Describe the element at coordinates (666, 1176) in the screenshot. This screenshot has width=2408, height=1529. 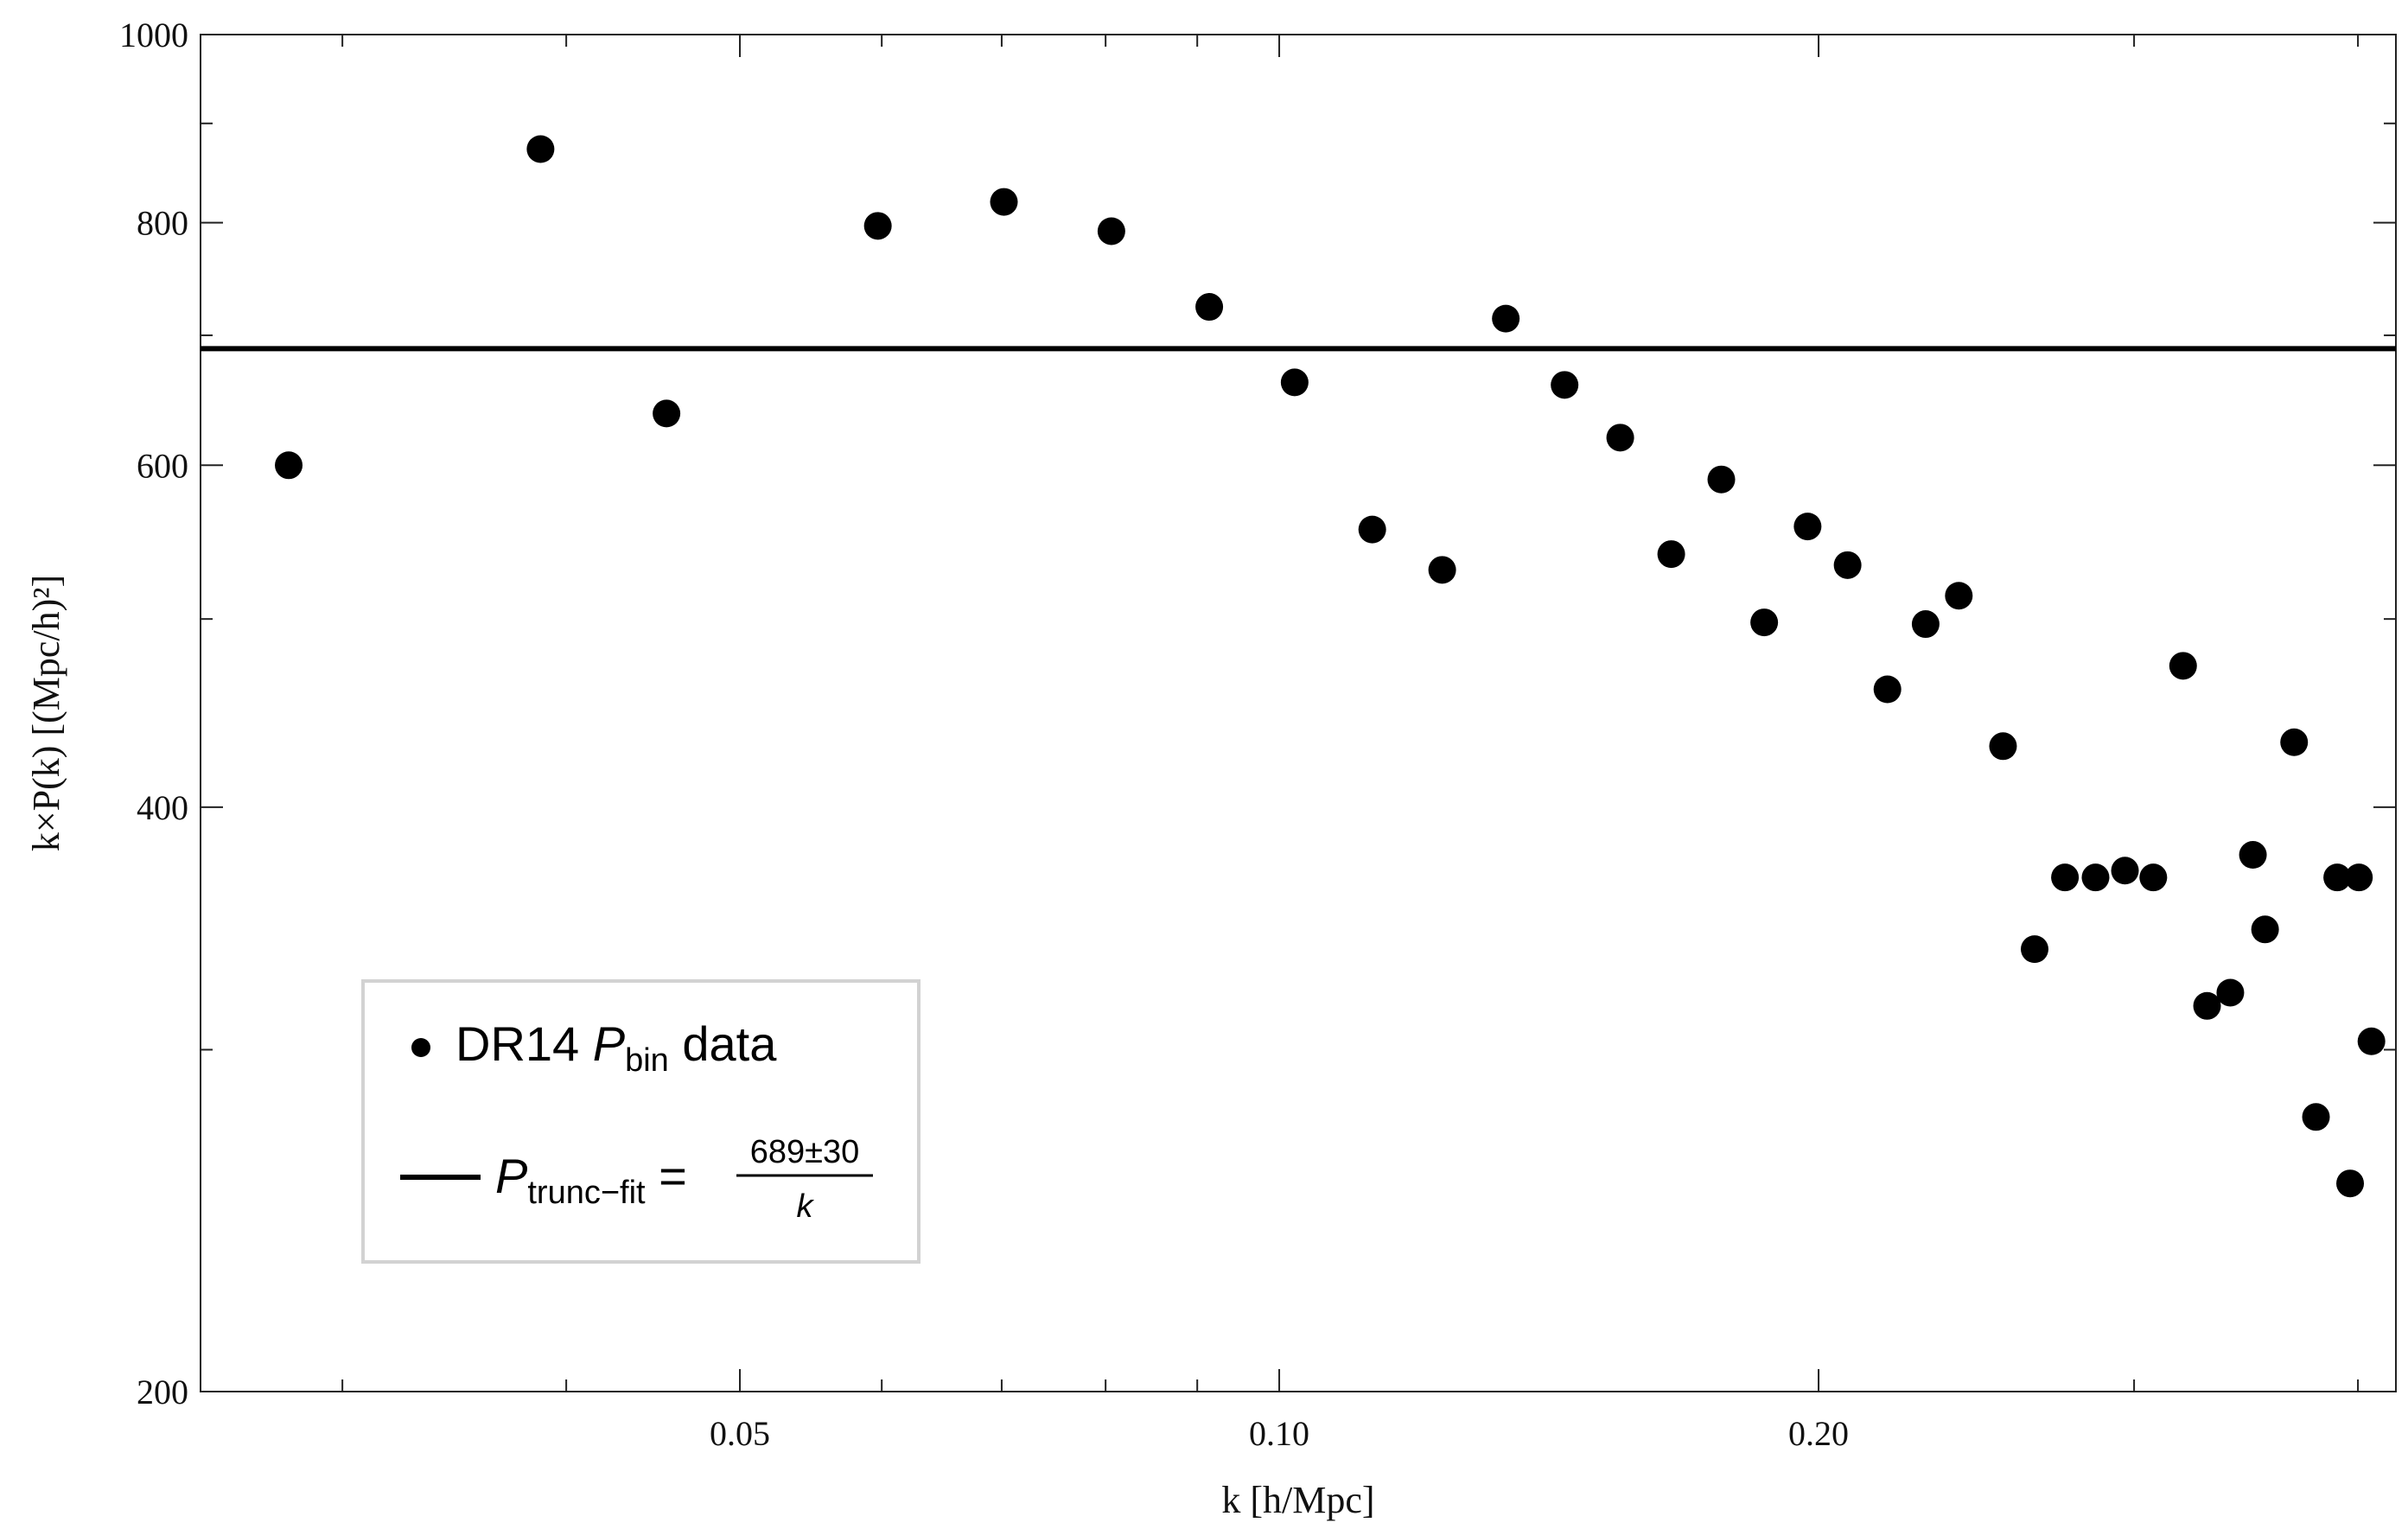
I see `legend-equals: =` at that location.